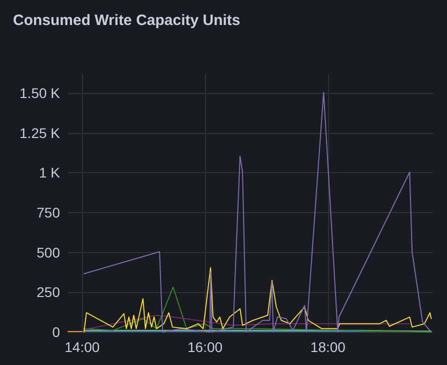 Image resolution: width=447 pixels, height=365 pixels. What do you see at coordinates (40, 93) in the screenshot?
I see `y-tick-label: 1.50 K` at bounding box center [40, 93].